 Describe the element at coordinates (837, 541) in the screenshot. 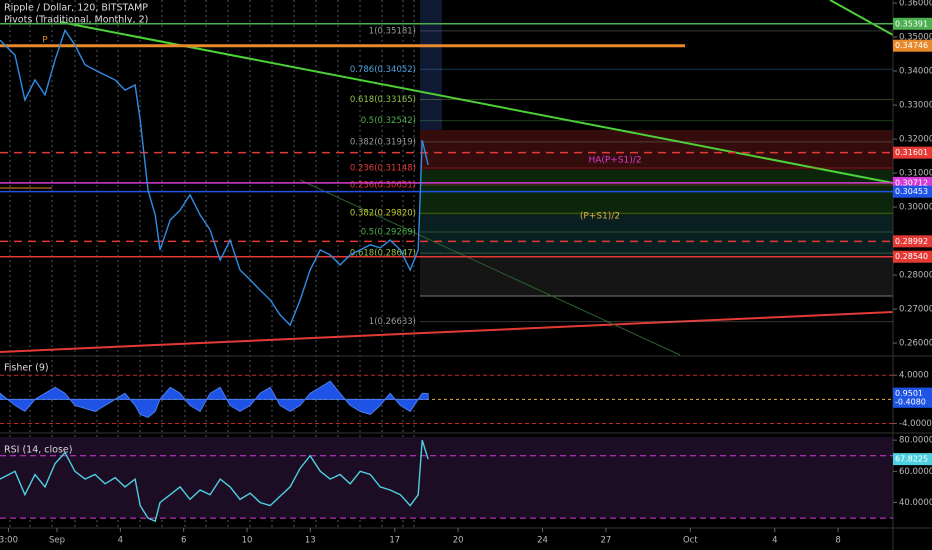

I see `x-tick-label: 8` at that location.